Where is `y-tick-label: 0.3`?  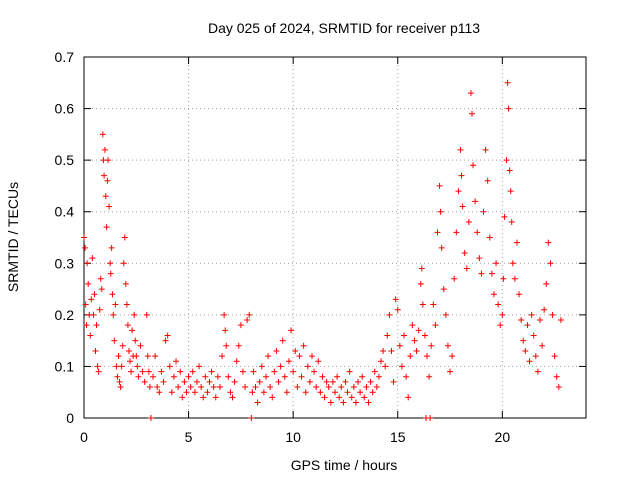
y-tick-label: 0.3 is located at coordinates (65, 263).